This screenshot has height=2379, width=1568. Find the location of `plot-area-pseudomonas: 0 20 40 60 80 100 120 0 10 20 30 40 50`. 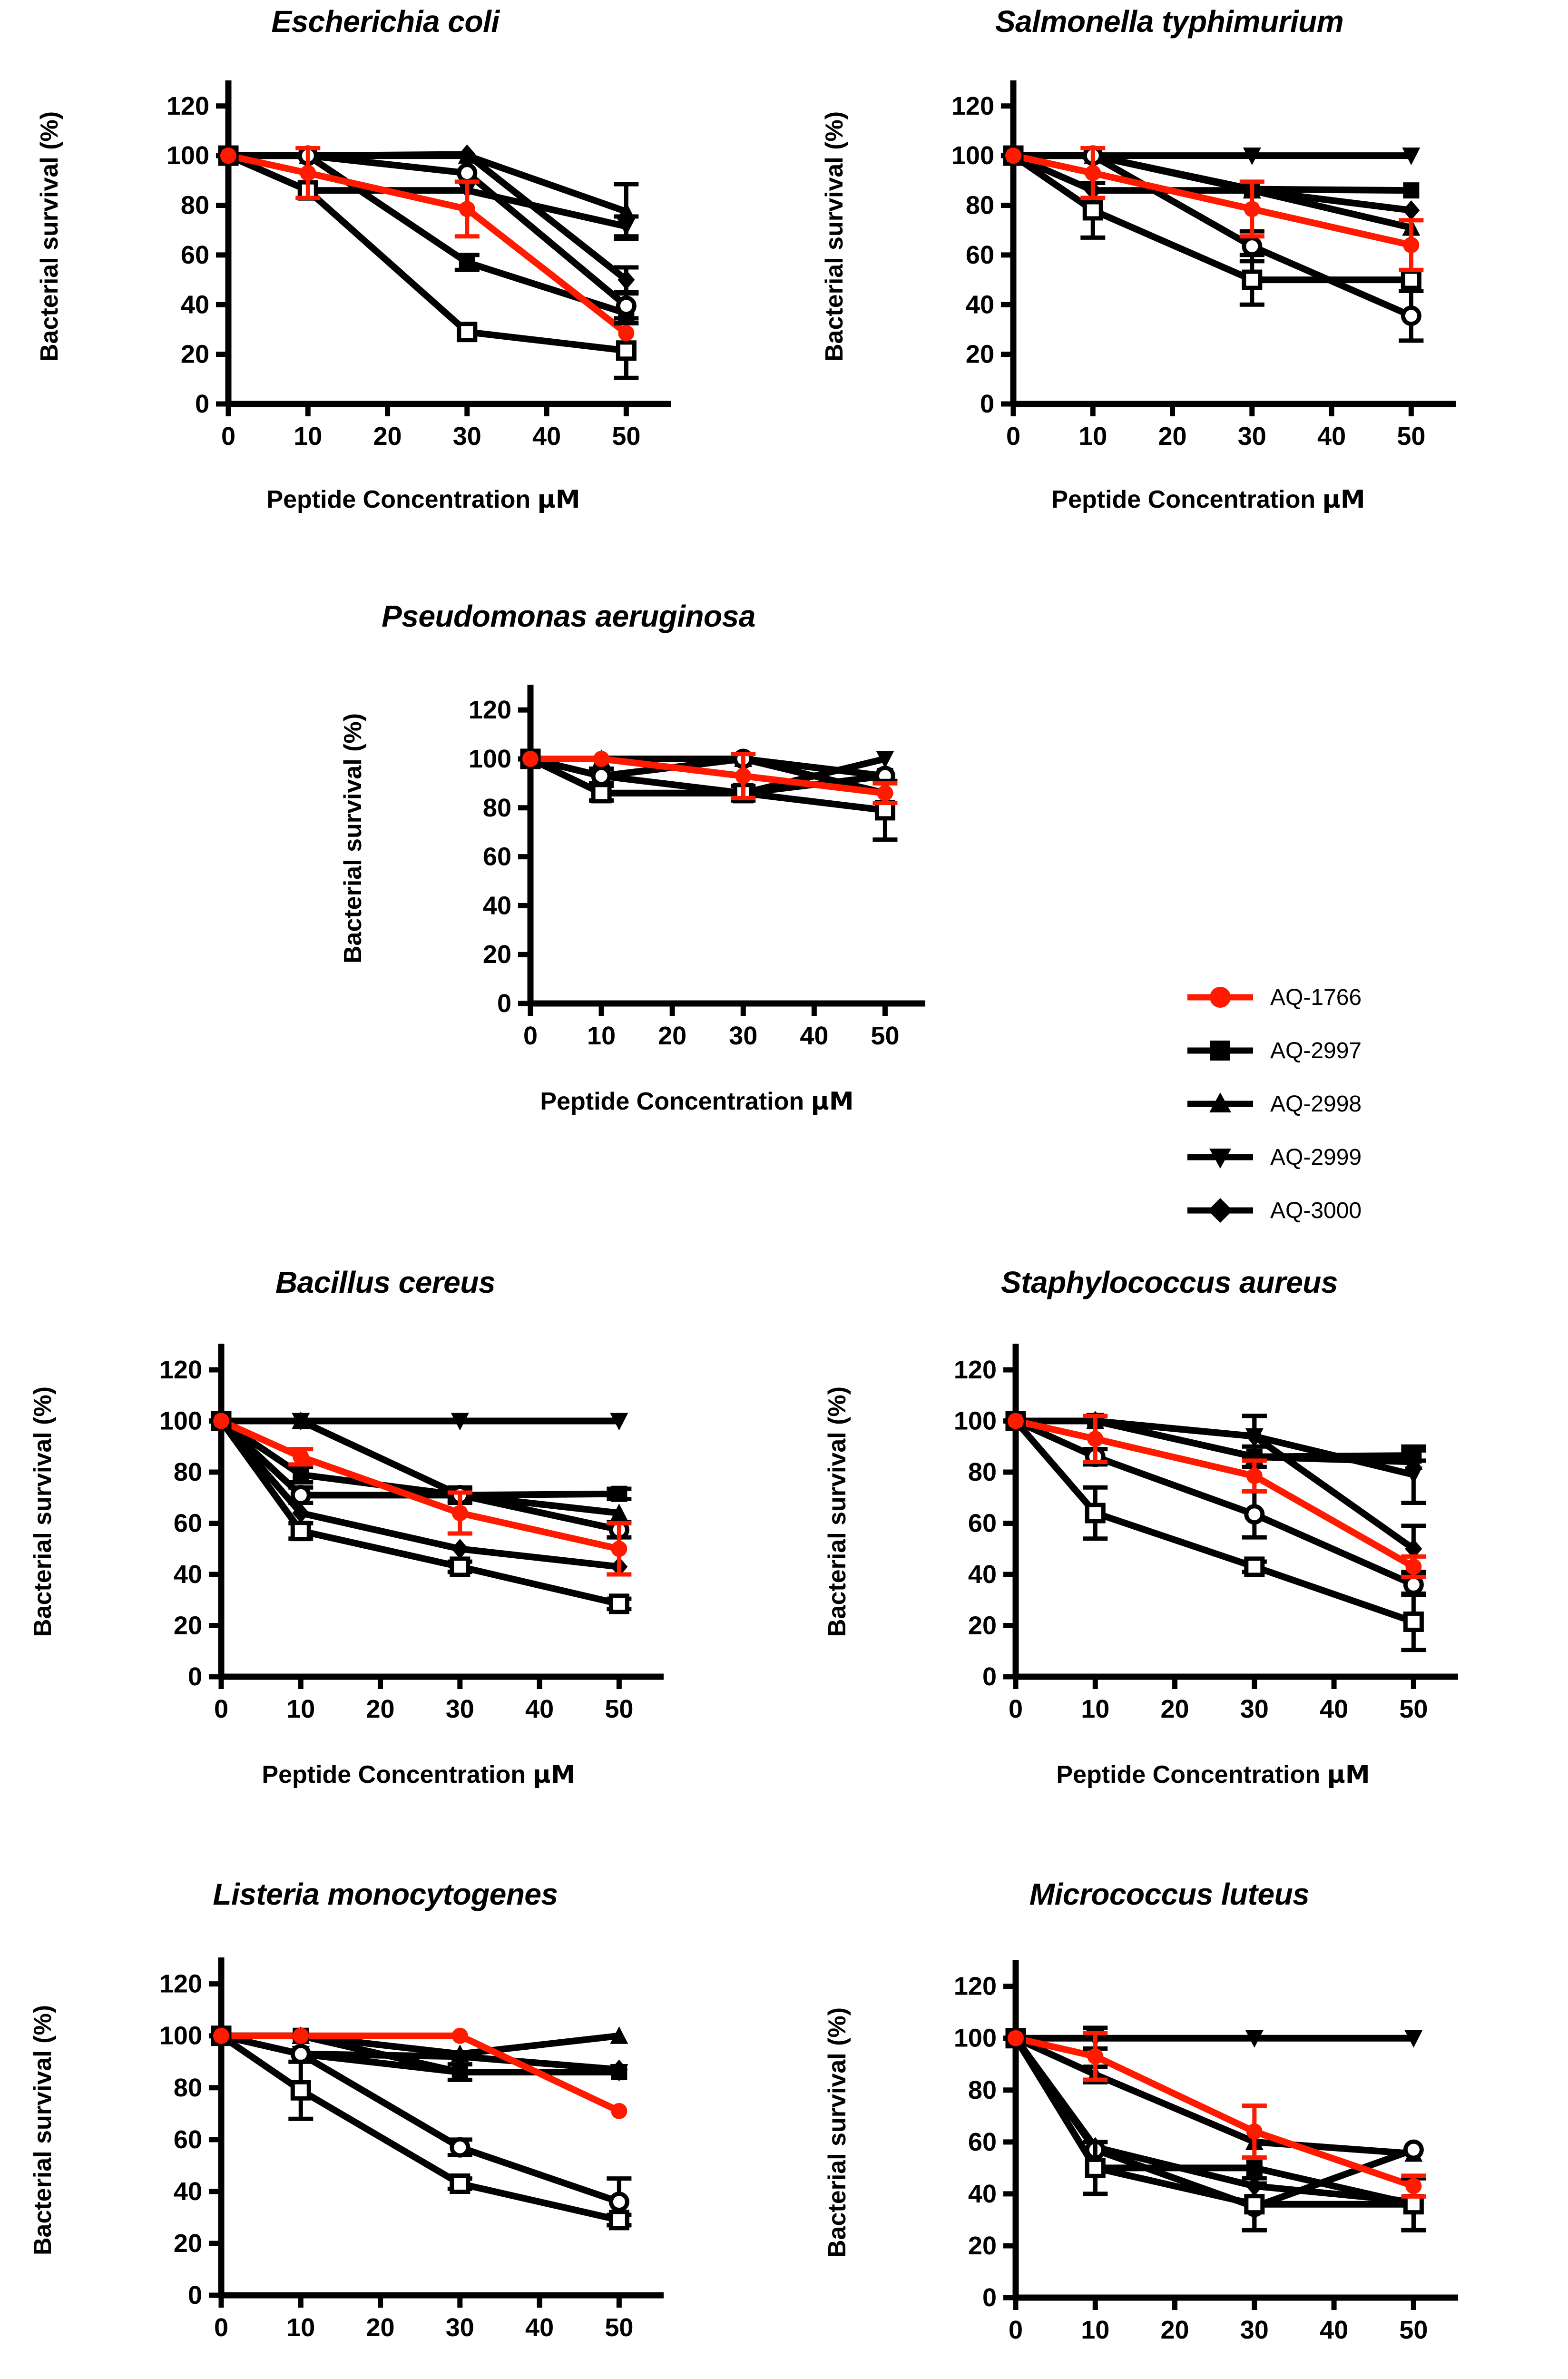

plot-area-pseudomonas: 0 20 40 60 80 100 120 0 10 20 30 40 50 is located at coordinates (690, 861).